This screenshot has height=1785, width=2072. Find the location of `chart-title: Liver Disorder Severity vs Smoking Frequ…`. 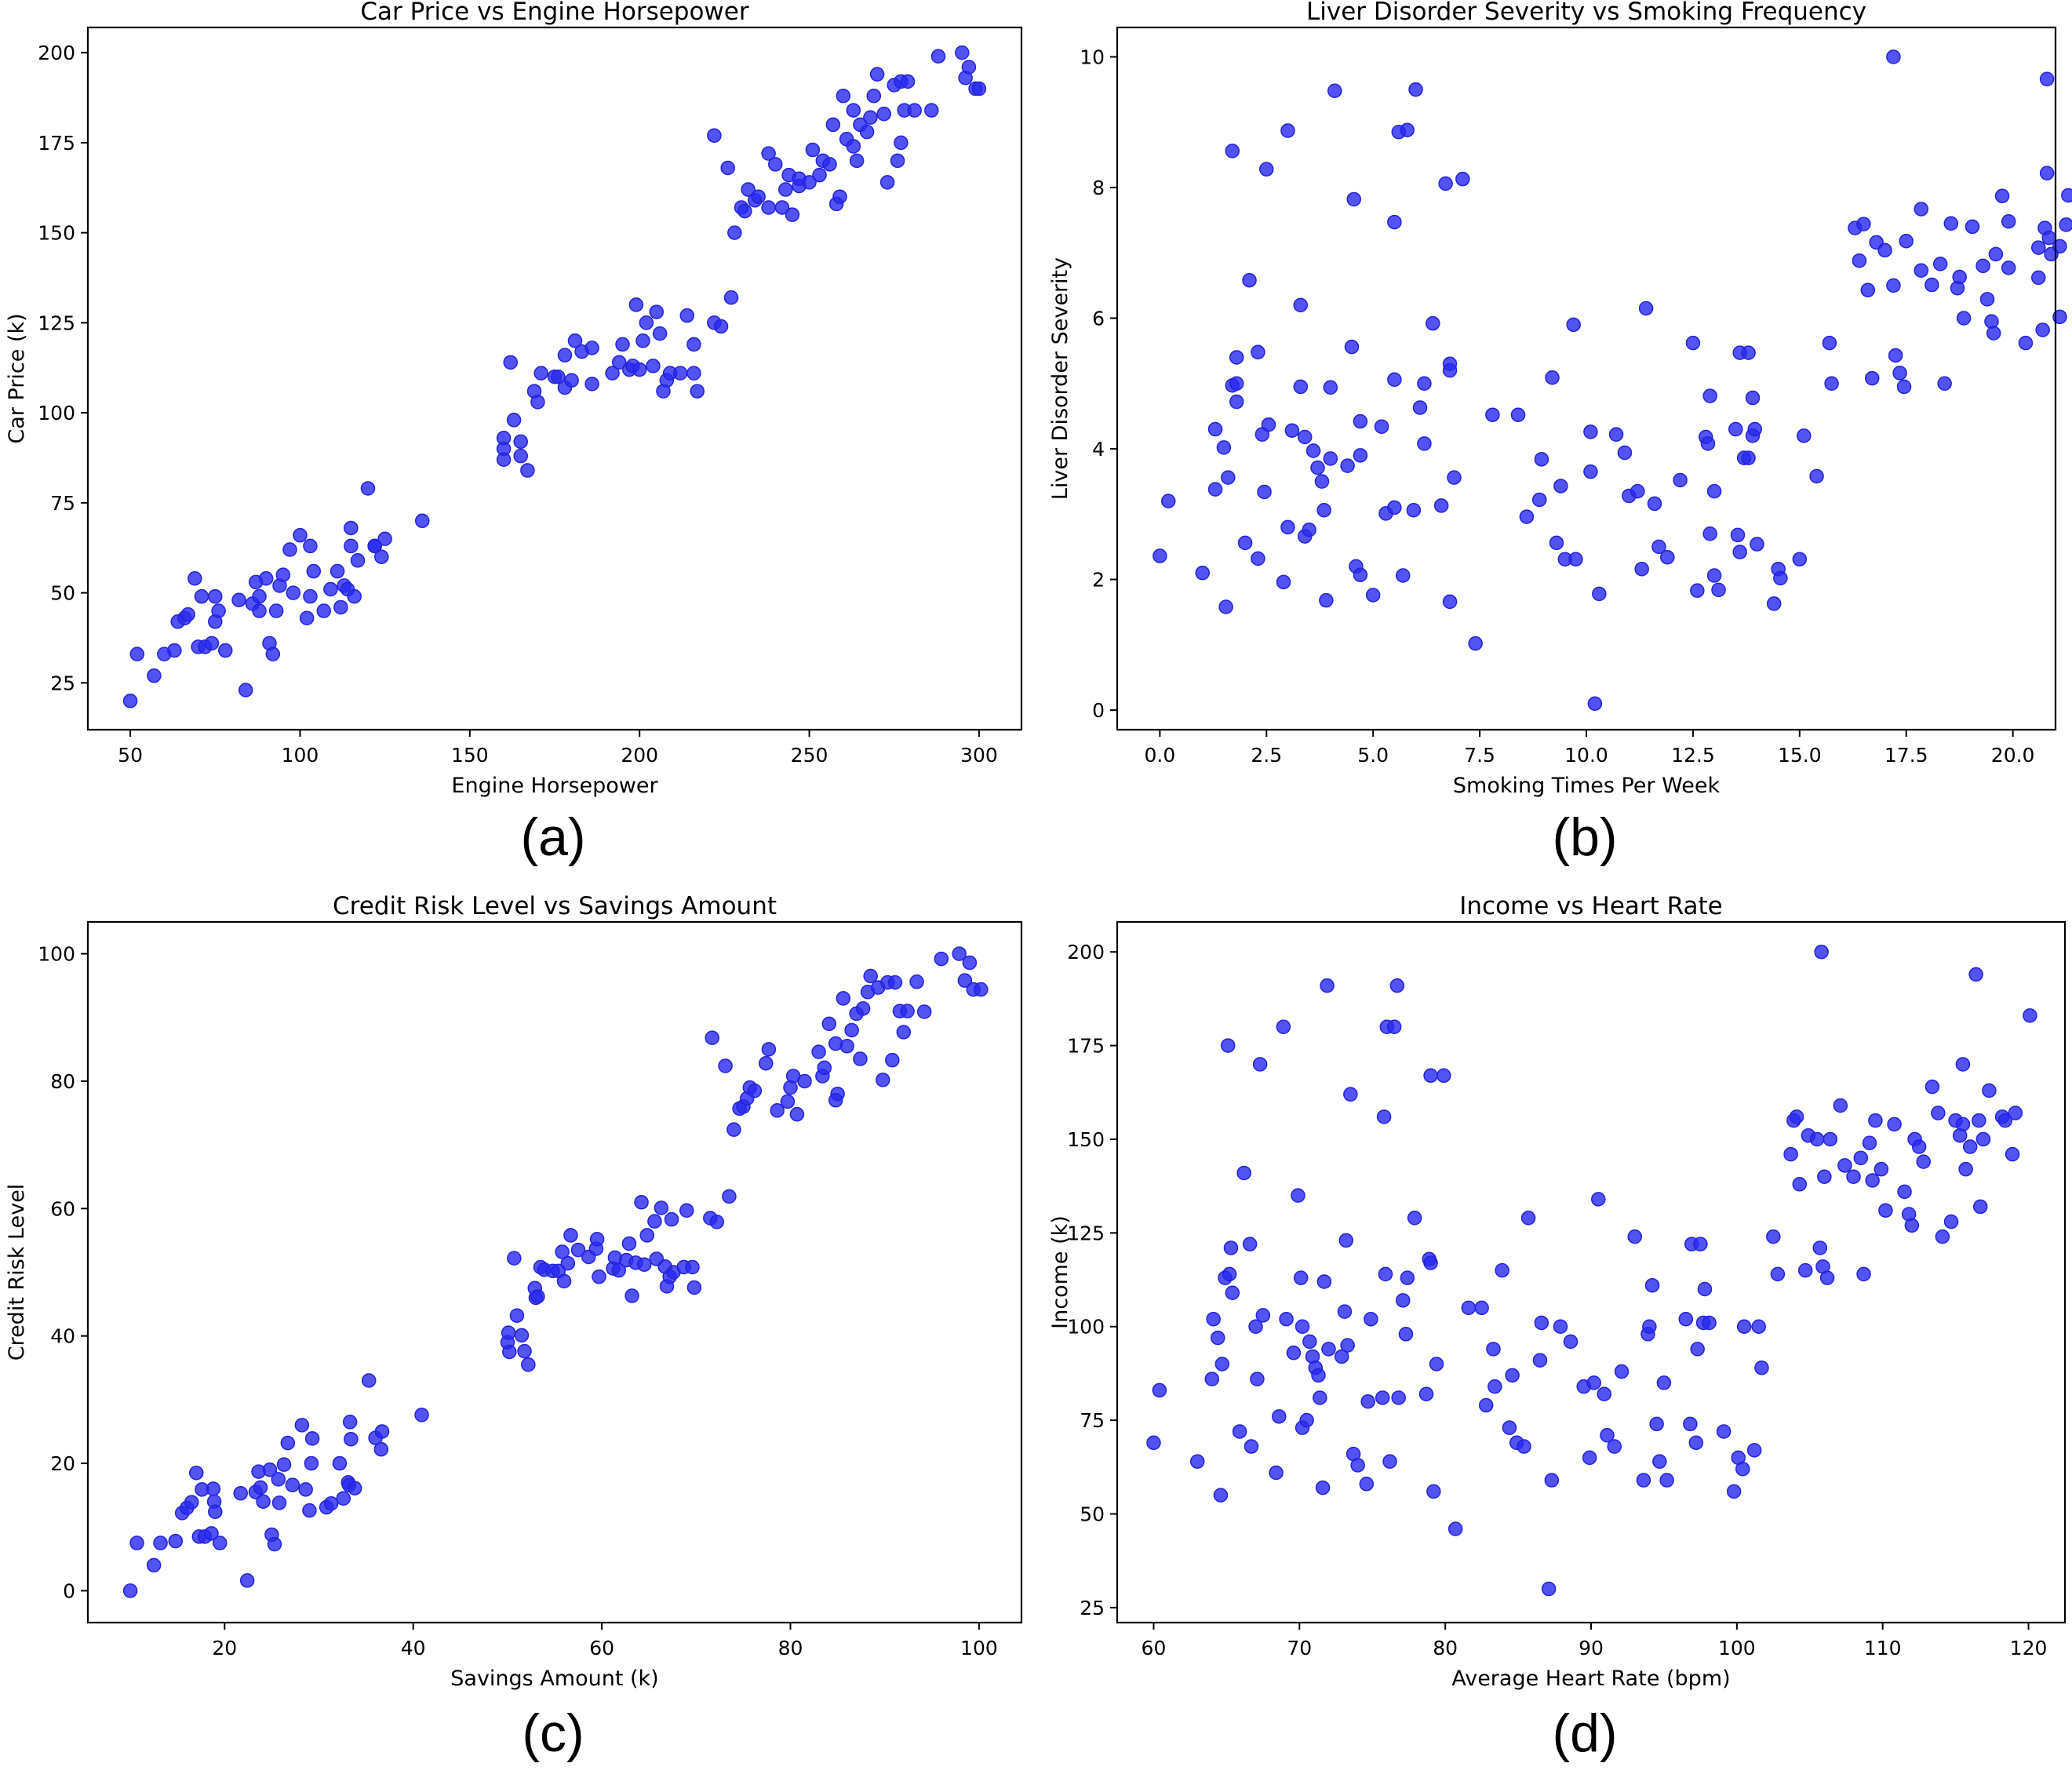

chart-title: Liver Disorder Severity vs Smoking Frequ… is located at coordinates (1586, 13).